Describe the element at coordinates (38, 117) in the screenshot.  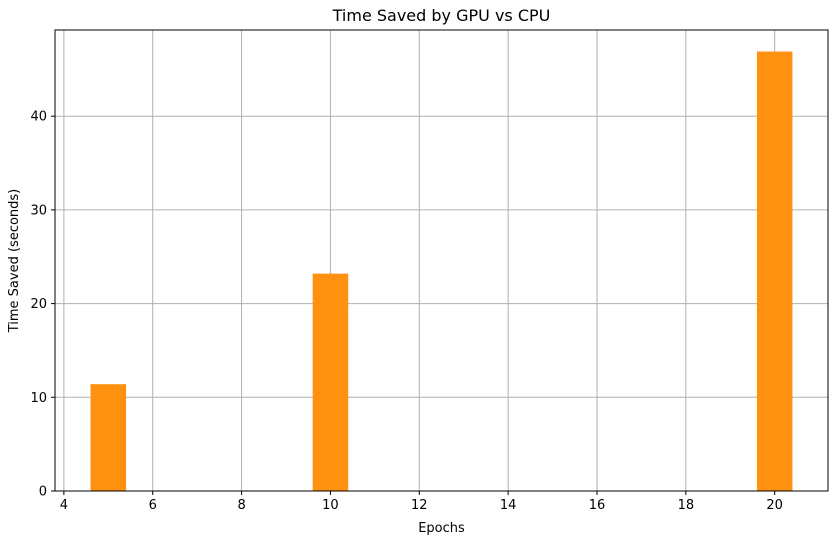
I see `y-tick-label: 40` at that location.